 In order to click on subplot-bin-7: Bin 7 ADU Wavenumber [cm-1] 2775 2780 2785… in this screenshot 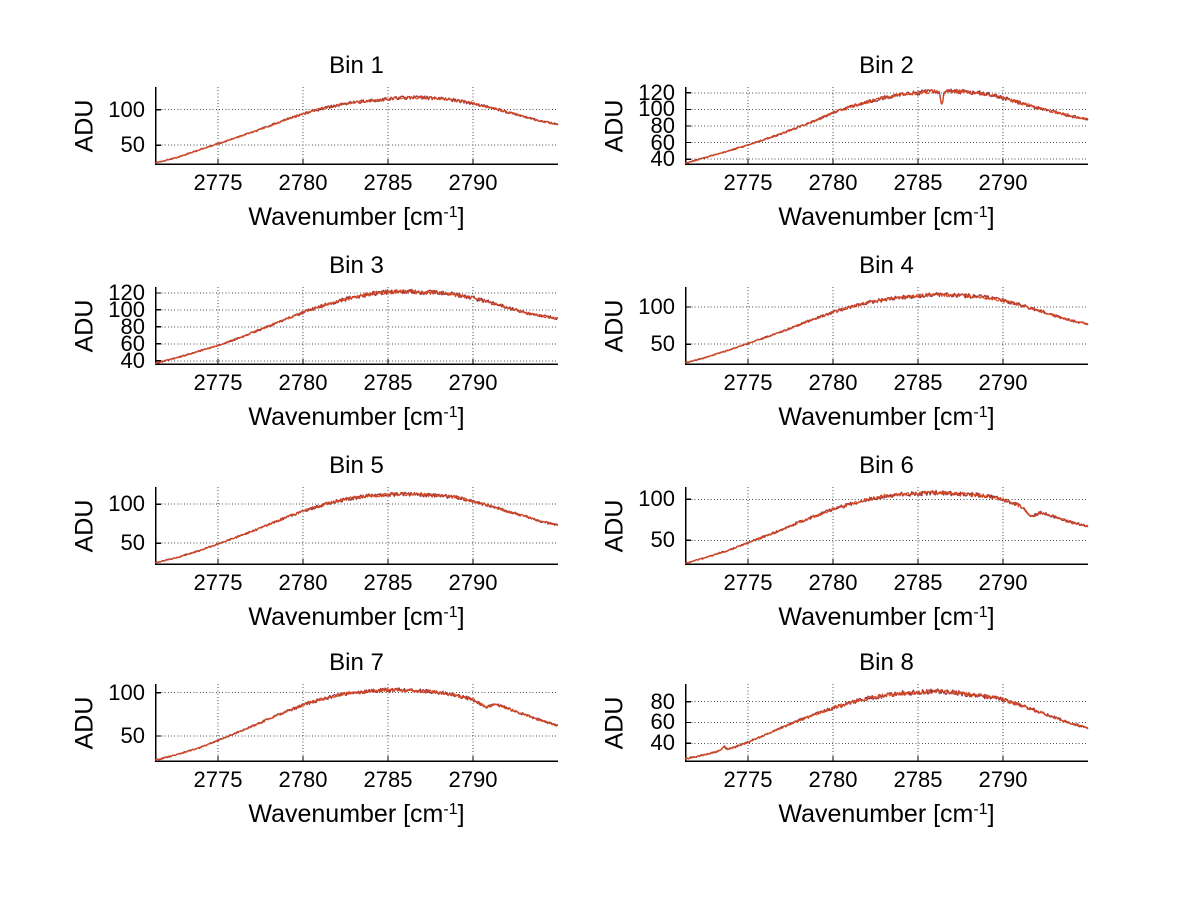, I will do `click(315, 739)`.